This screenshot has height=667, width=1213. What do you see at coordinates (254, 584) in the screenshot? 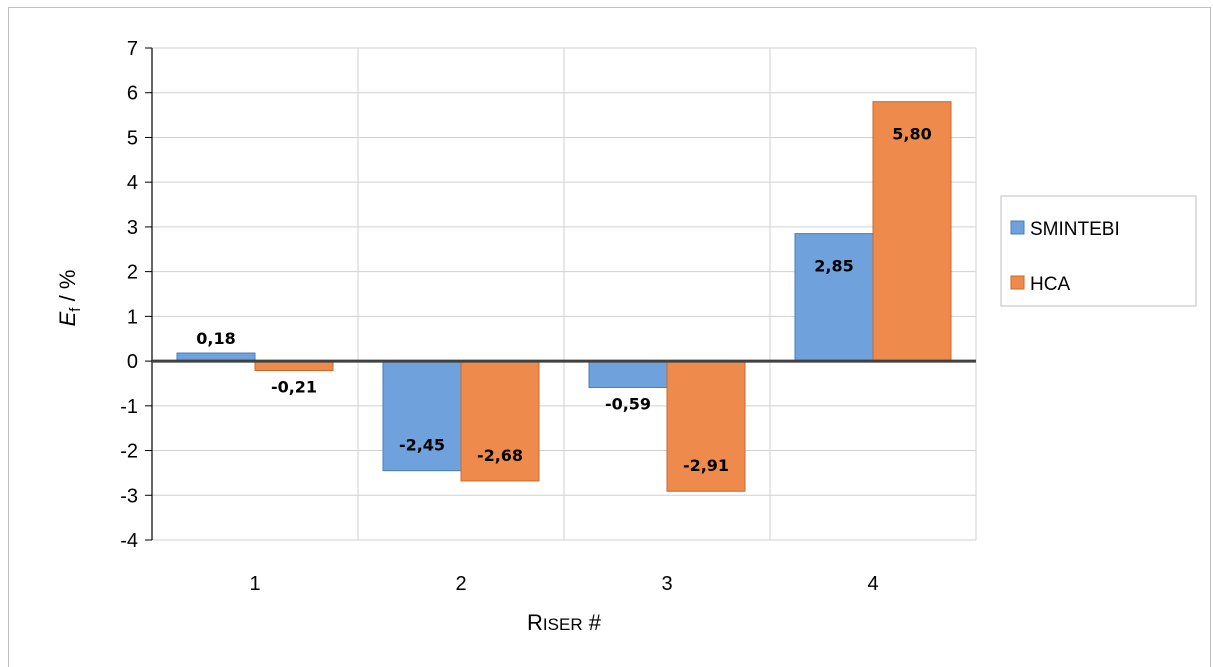
I see `x-tick-label: 1` at bounding box center [254, 584].